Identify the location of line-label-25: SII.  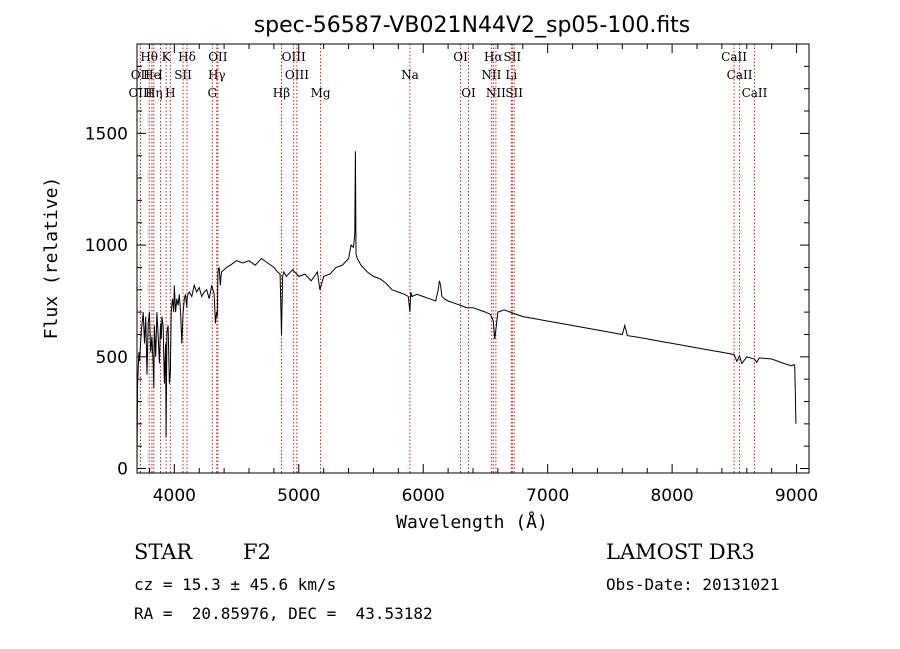
(514, 93).